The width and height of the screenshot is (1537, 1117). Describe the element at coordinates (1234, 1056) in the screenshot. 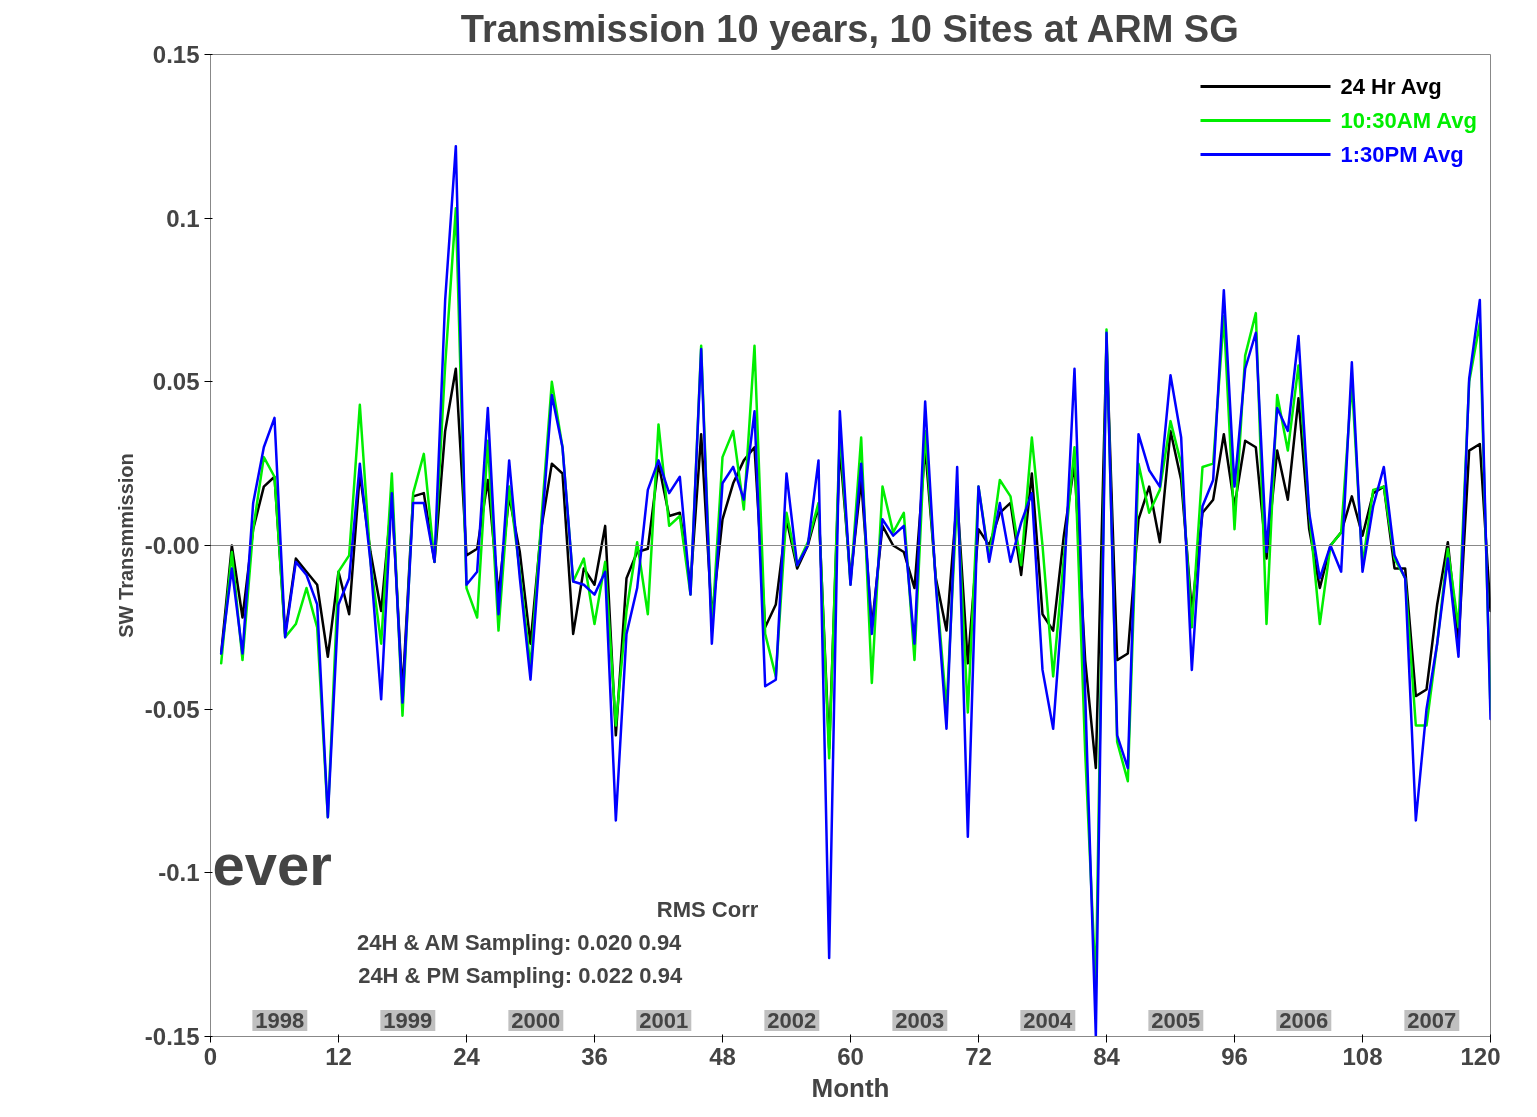

I see `x-tick-label: 96` at that location.